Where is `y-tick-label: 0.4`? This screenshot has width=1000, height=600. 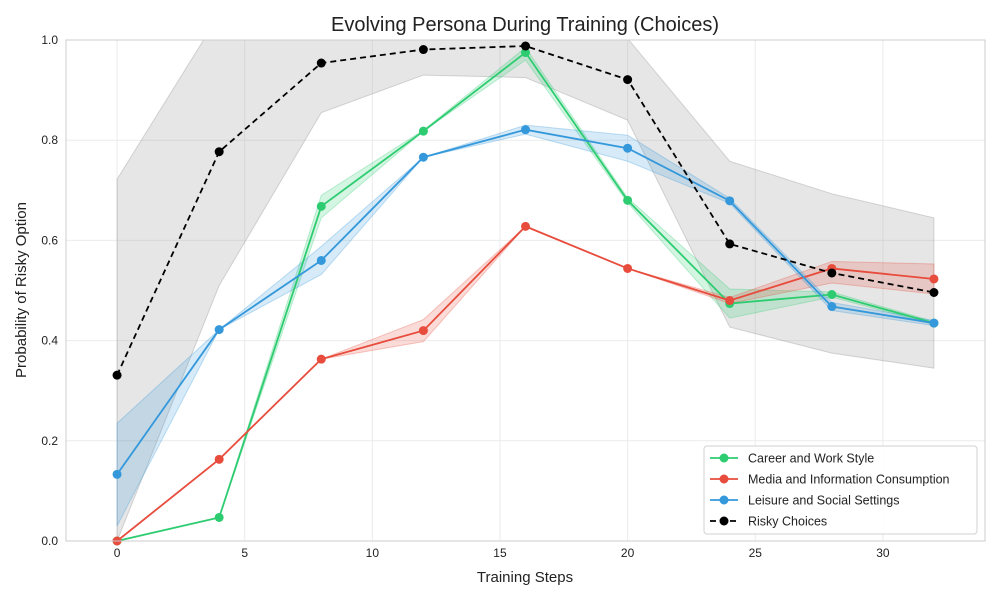 y-tick-label: 0.4 is located at coordinates (49, 341).